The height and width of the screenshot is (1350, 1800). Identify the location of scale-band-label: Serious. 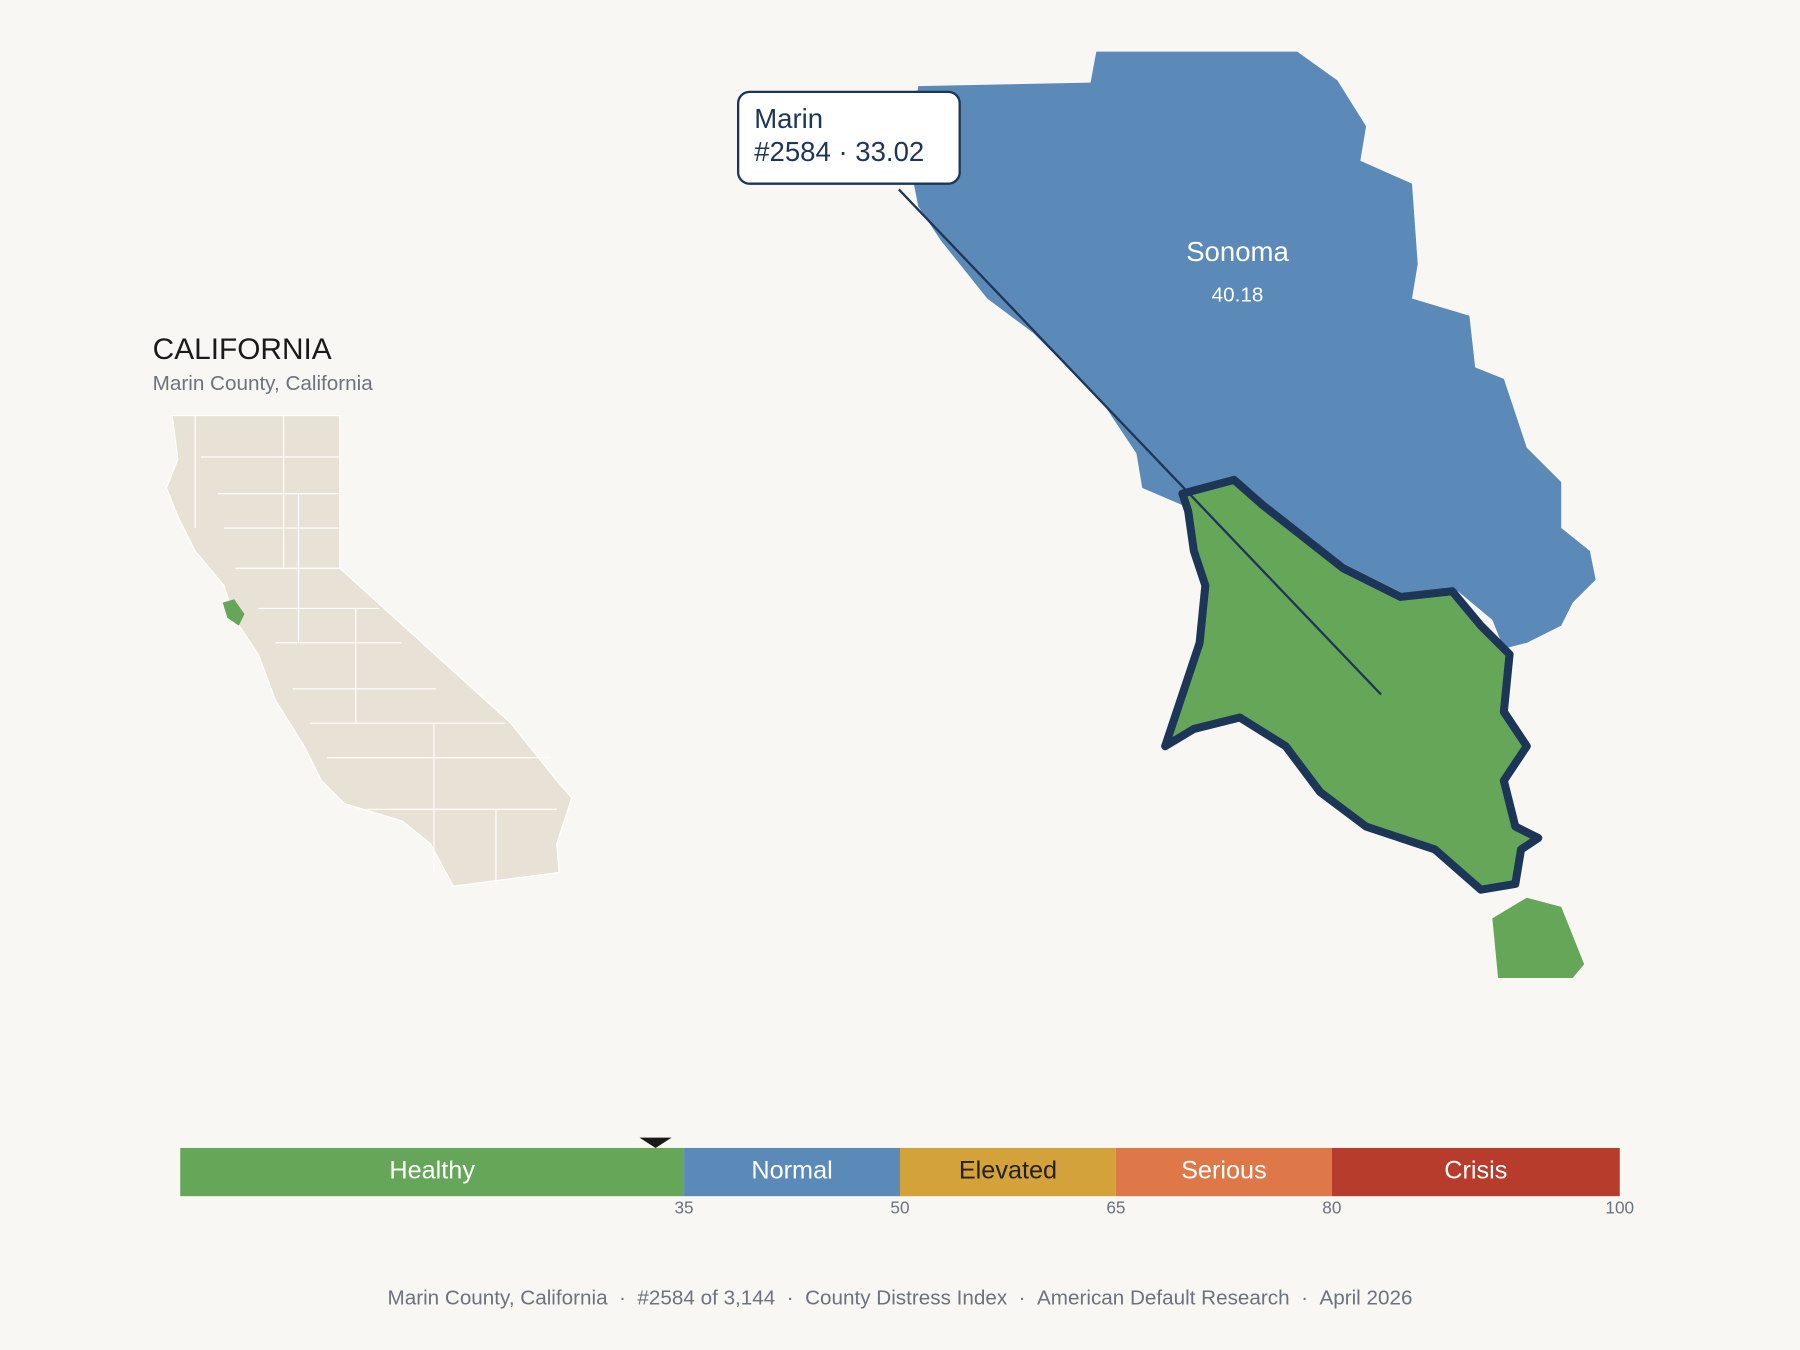
(1224, 1171).